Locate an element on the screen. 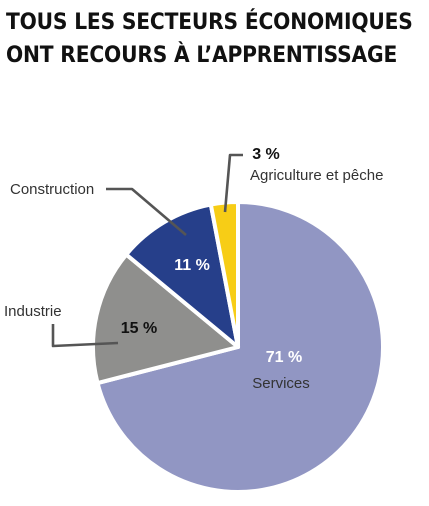 The image size is (429, 506). value-label-industrie: 15 % is located at coordinates (139, 328).